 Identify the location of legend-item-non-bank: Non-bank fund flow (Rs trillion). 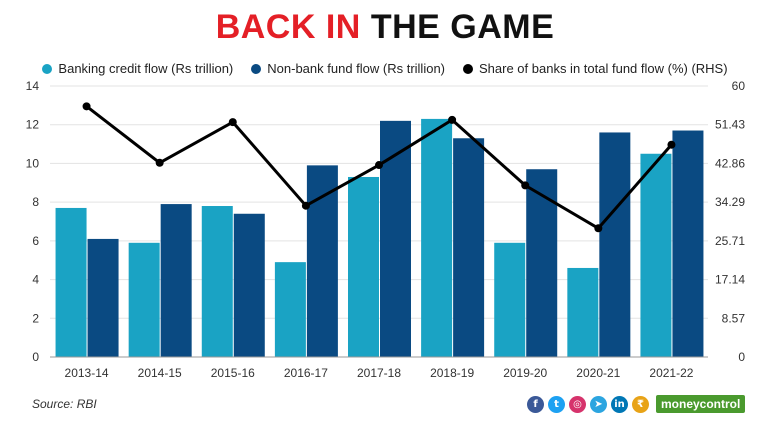
(348, 68).